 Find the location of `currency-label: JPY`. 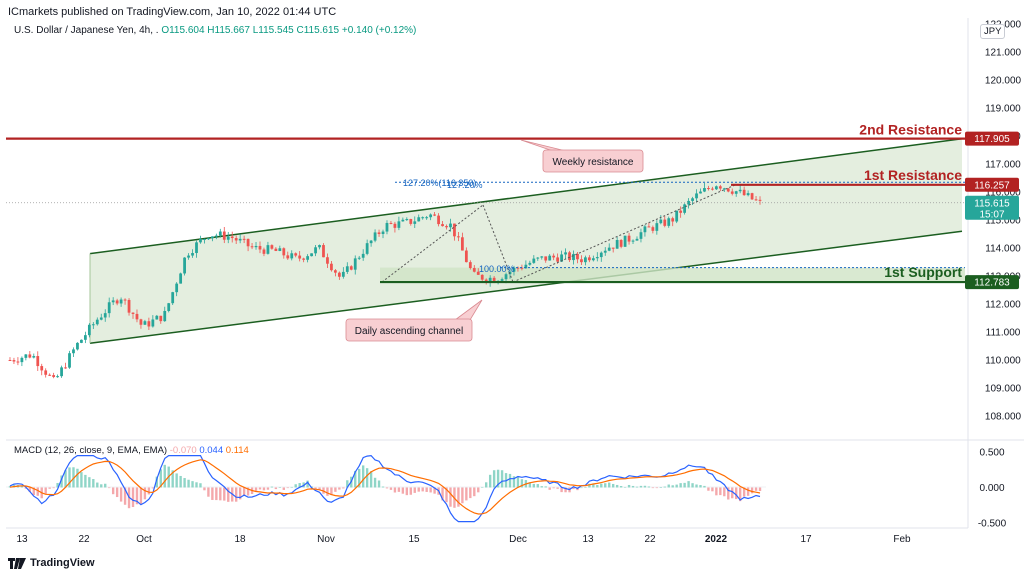

currency-label: JPY is located at coordinates (993, 31).